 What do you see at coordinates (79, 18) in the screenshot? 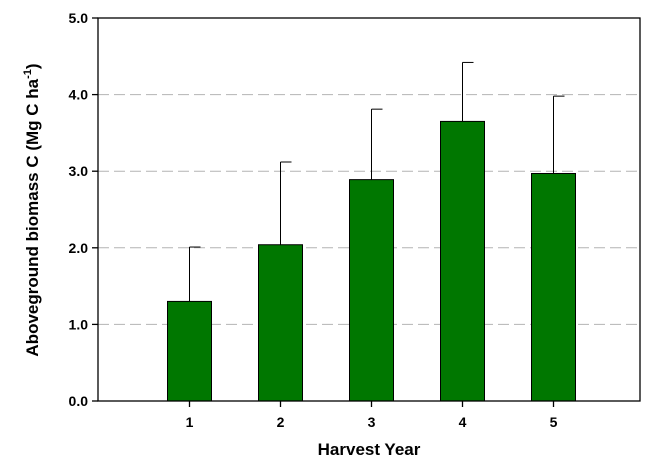
I see `y-tick-label-5: 5.0` at bounding box center [79, 18].